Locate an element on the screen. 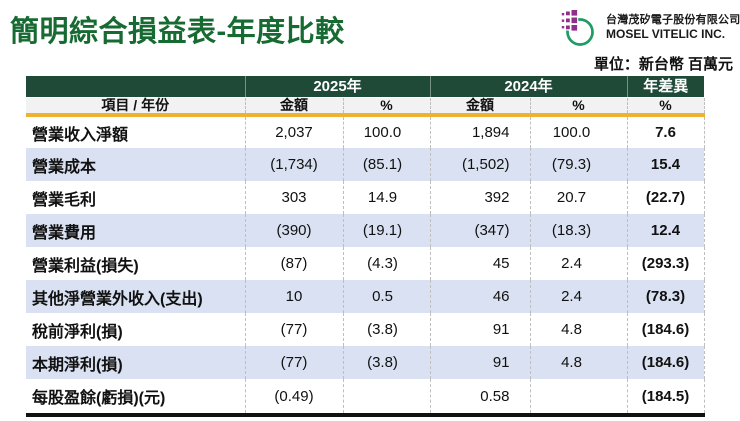 This screenshot has height=421, width=740. page-title: 簡明綜合損益表-年度比較 is located at coordinates (177, 32).